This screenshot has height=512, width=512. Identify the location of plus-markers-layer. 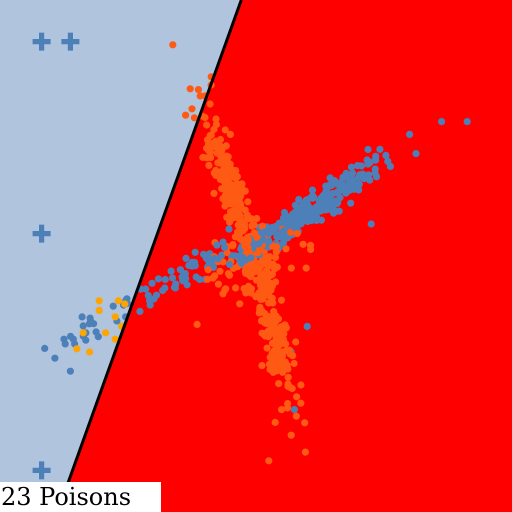
(56, 256).